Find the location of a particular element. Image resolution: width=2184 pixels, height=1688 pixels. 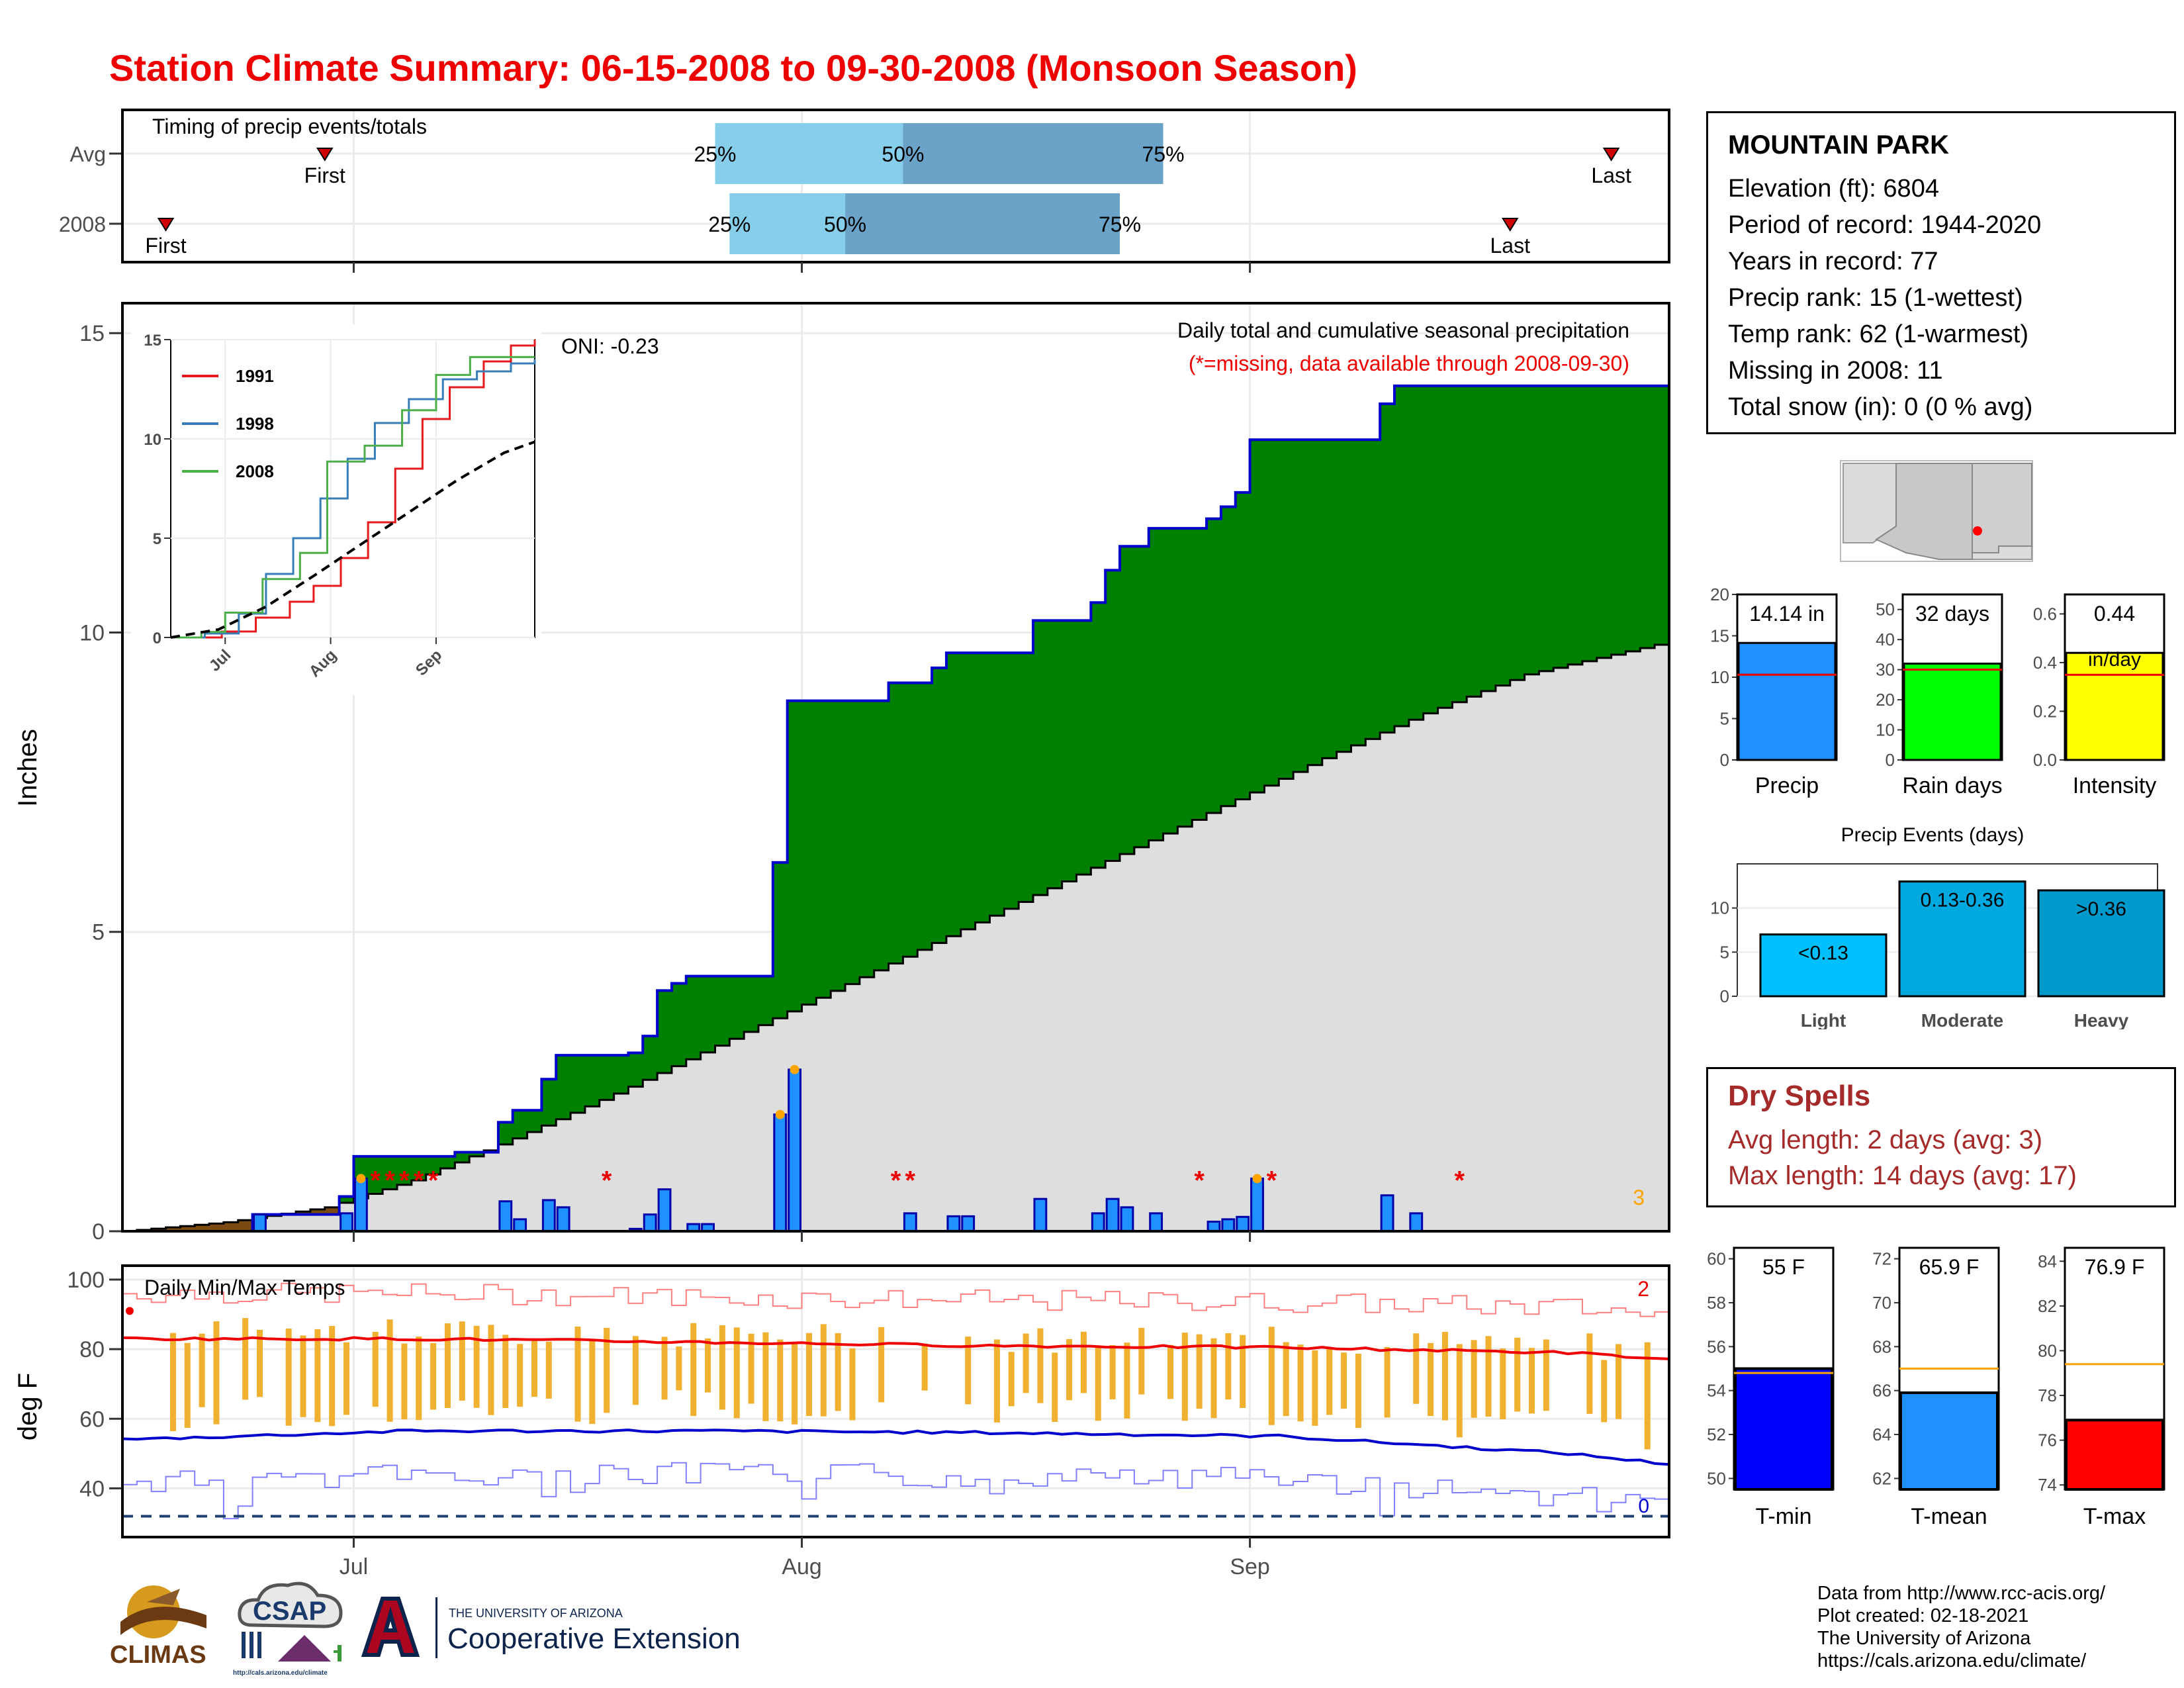

tempbars-ytick-label: 56 is located at coordinates (1716, 1346).